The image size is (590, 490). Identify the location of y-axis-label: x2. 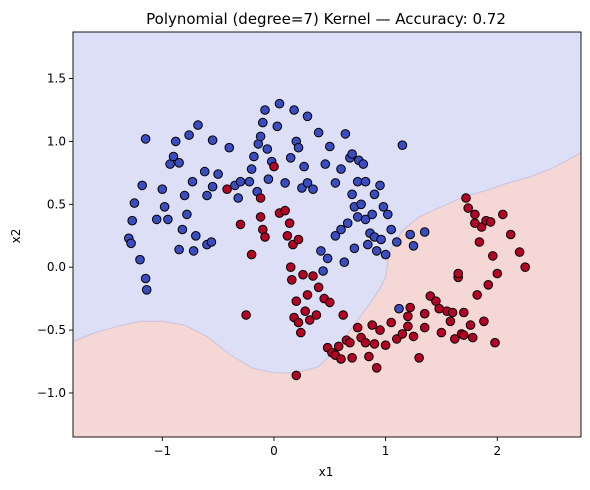
(16, 236).